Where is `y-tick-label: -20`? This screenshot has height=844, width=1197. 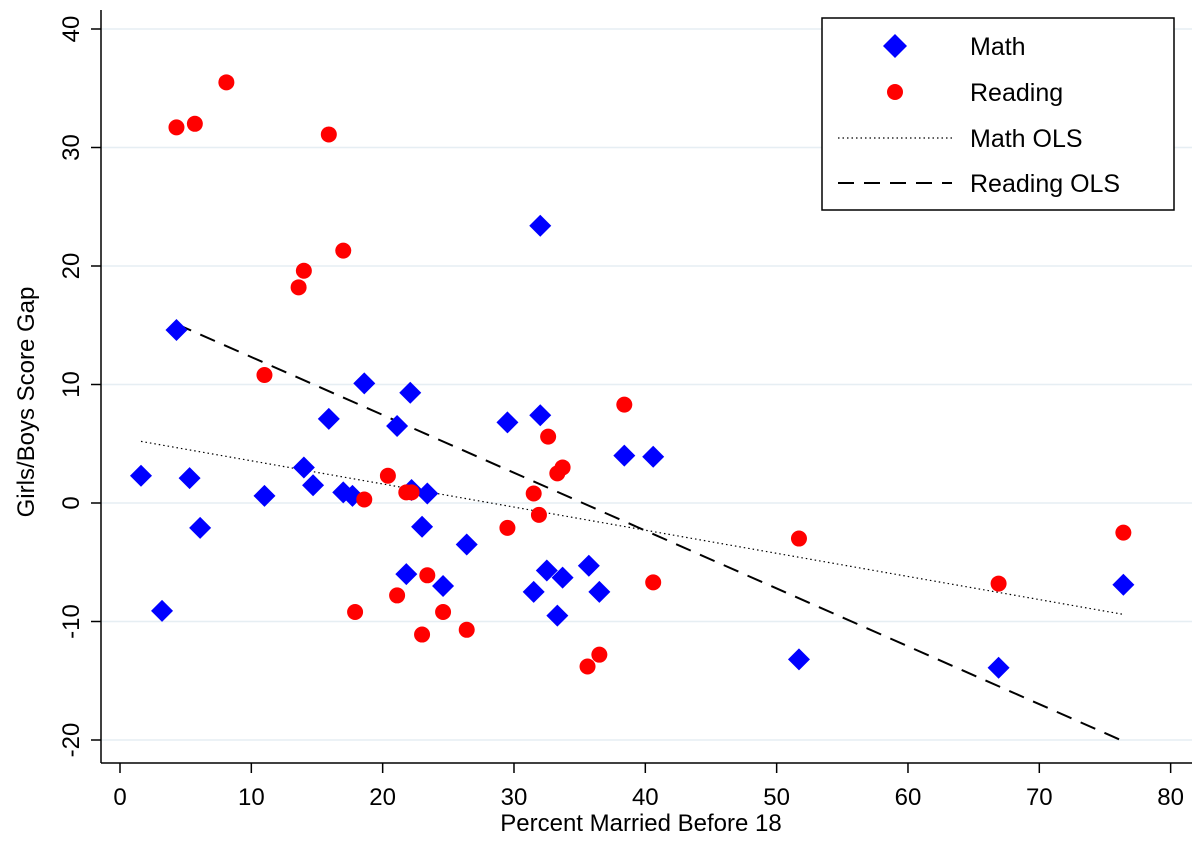
y-tick-label: -20 is located at coordinates (71, 740).